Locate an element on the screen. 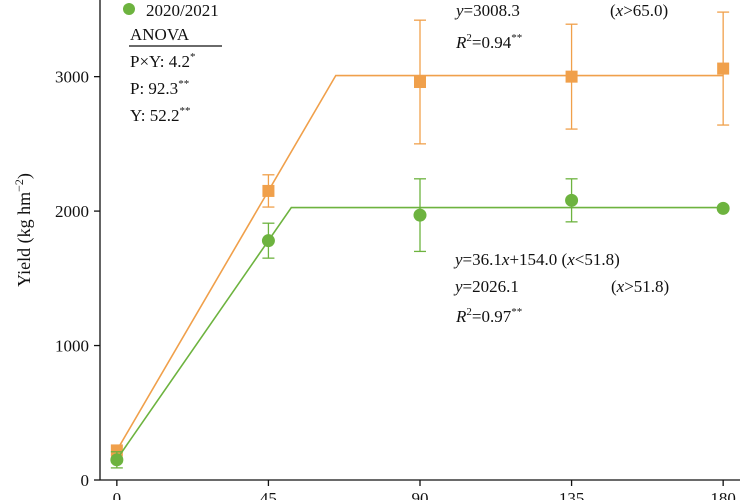 The image size is (750, 500). x-tick-label-135: 135 is located at coordinates (572, 494).